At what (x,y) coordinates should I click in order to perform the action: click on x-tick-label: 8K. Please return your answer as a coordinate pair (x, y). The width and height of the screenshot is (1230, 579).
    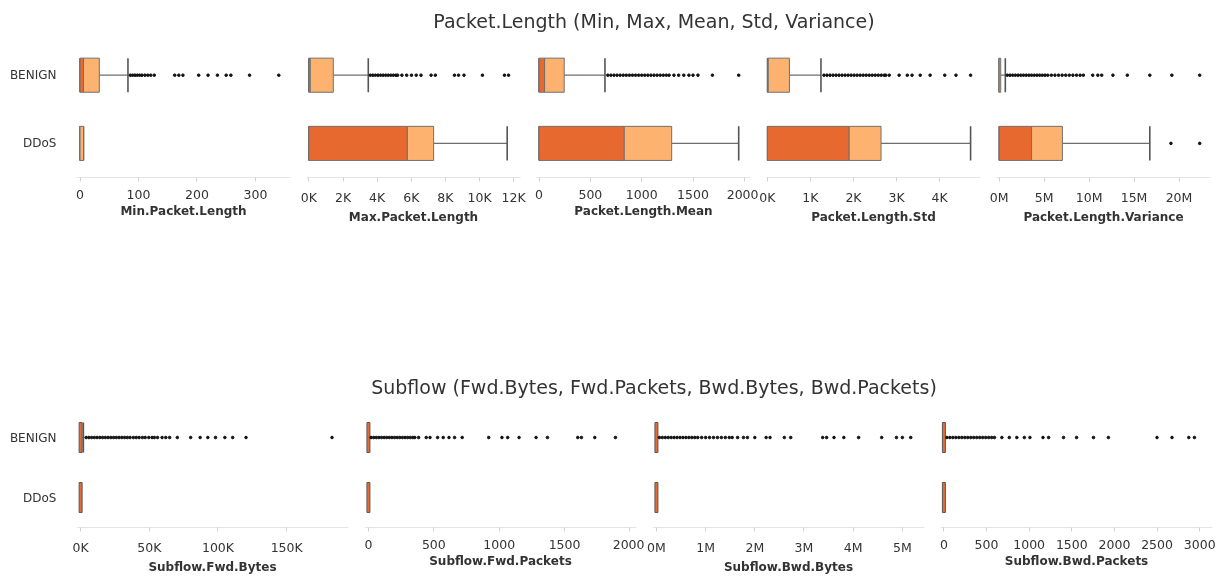
    Looking at the image, I should click on (446, 197).